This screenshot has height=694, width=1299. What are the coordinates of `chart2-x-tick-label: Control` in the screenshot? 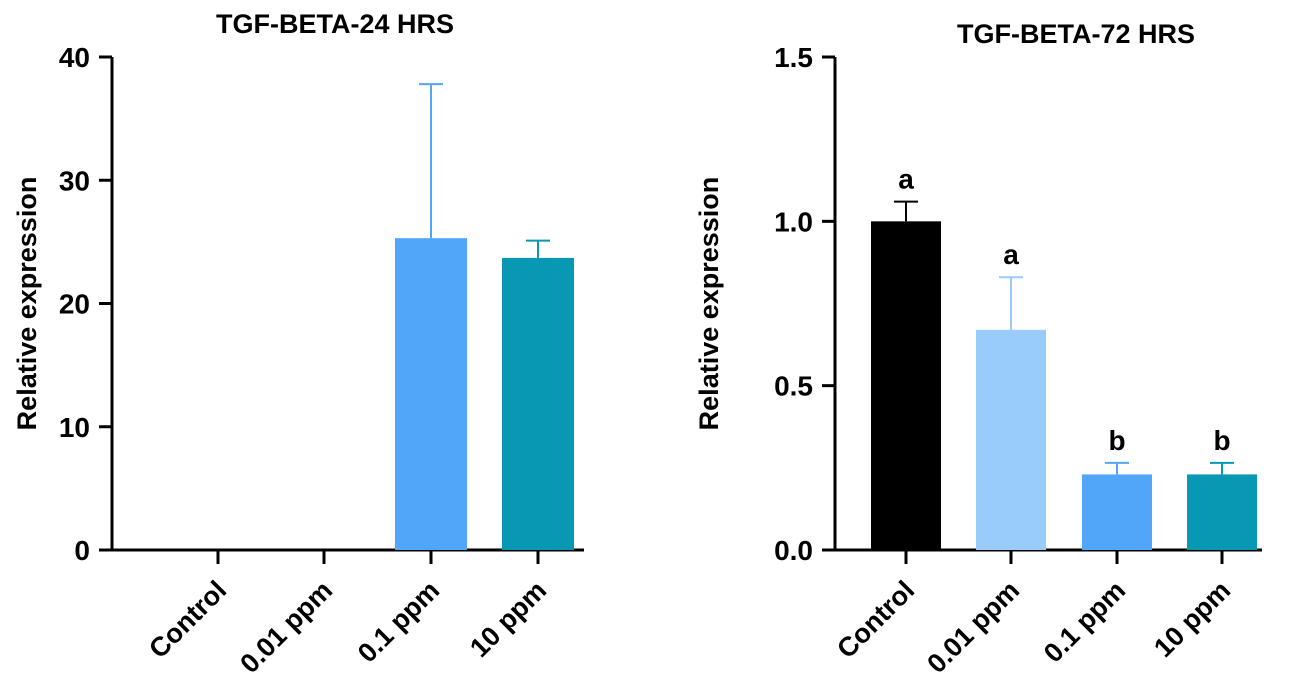 It's located at (875, 619).